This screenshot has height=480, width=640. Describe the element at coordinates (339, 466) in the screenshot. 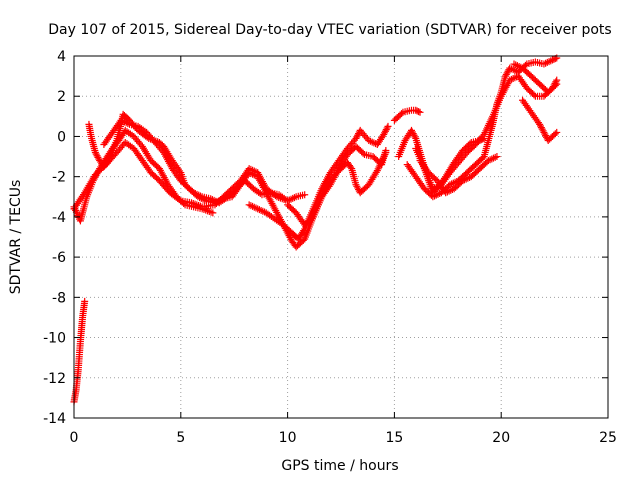

I see `x-axis-label: GPS time / hours` at that location.